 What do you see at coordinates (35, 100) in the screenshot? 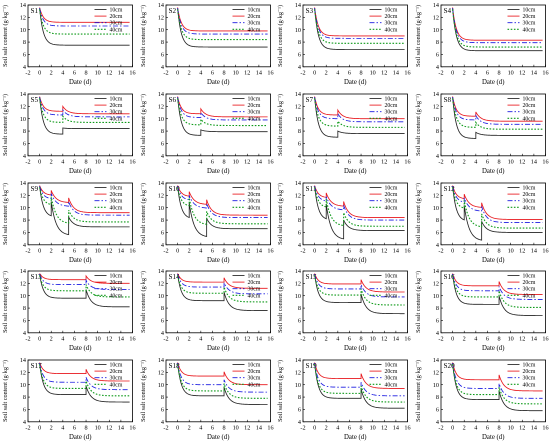
I see `panel-title: S5` at bounding box center [35, 100].